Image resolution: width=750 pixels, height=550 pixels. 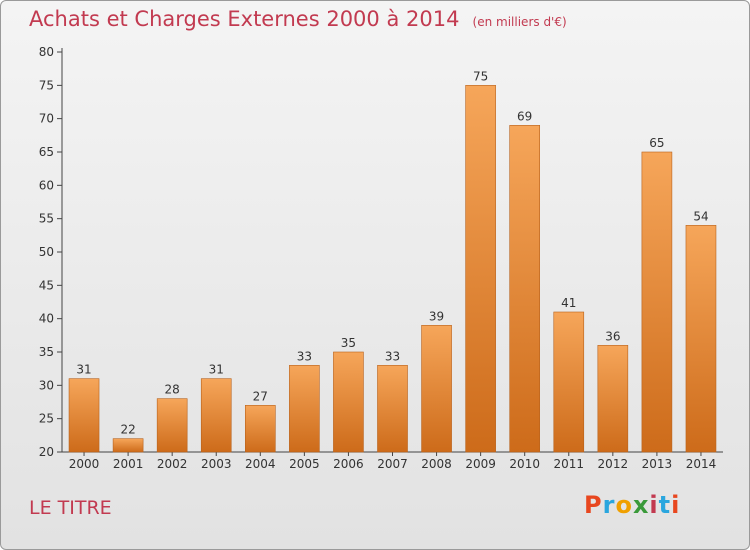 What do you see at coordinates (624, 505) in the screenshot?
I see `logo-letter: o` at bounding box center [624, 505].